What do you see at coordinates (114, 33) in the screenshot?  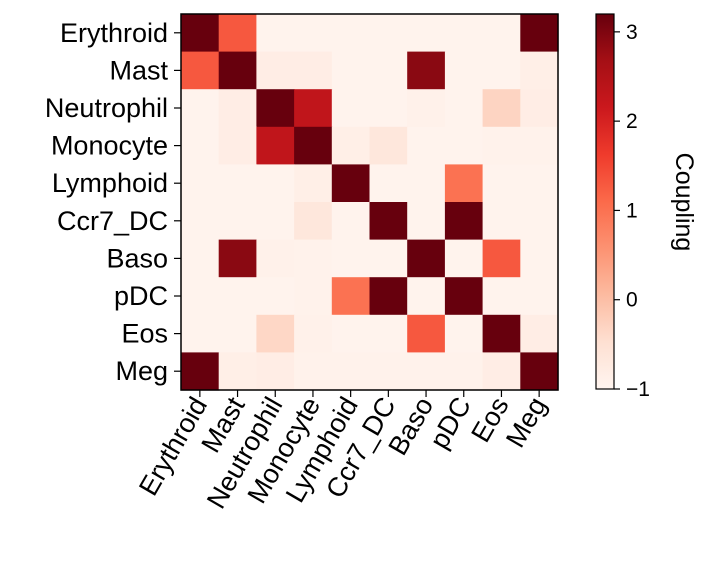 I see `row-label: Erythroid` at bounding box center [114, 33].